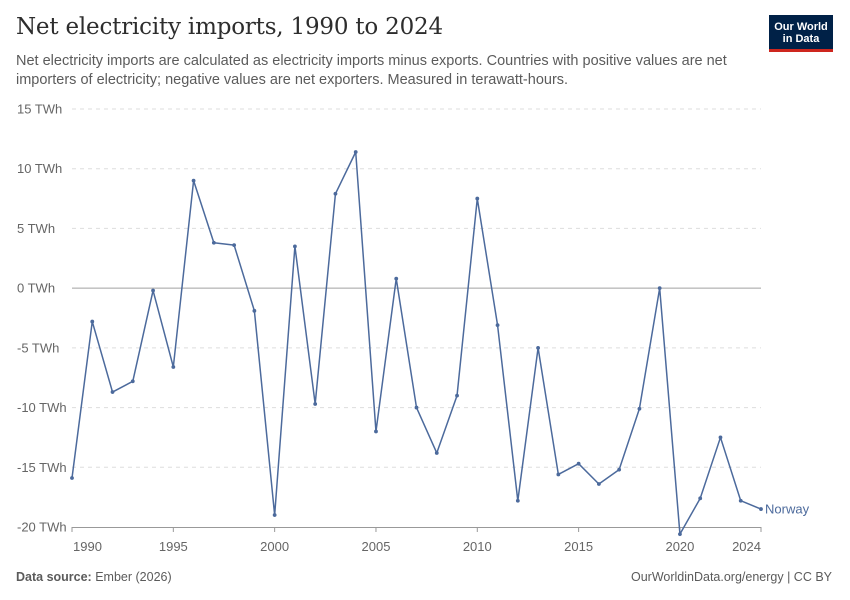 This screenshot has height=600, width=850. Describe the element at coordinates (36, 228) in the screenshot. I see `y-tick-label: 5 TWh` at that location.